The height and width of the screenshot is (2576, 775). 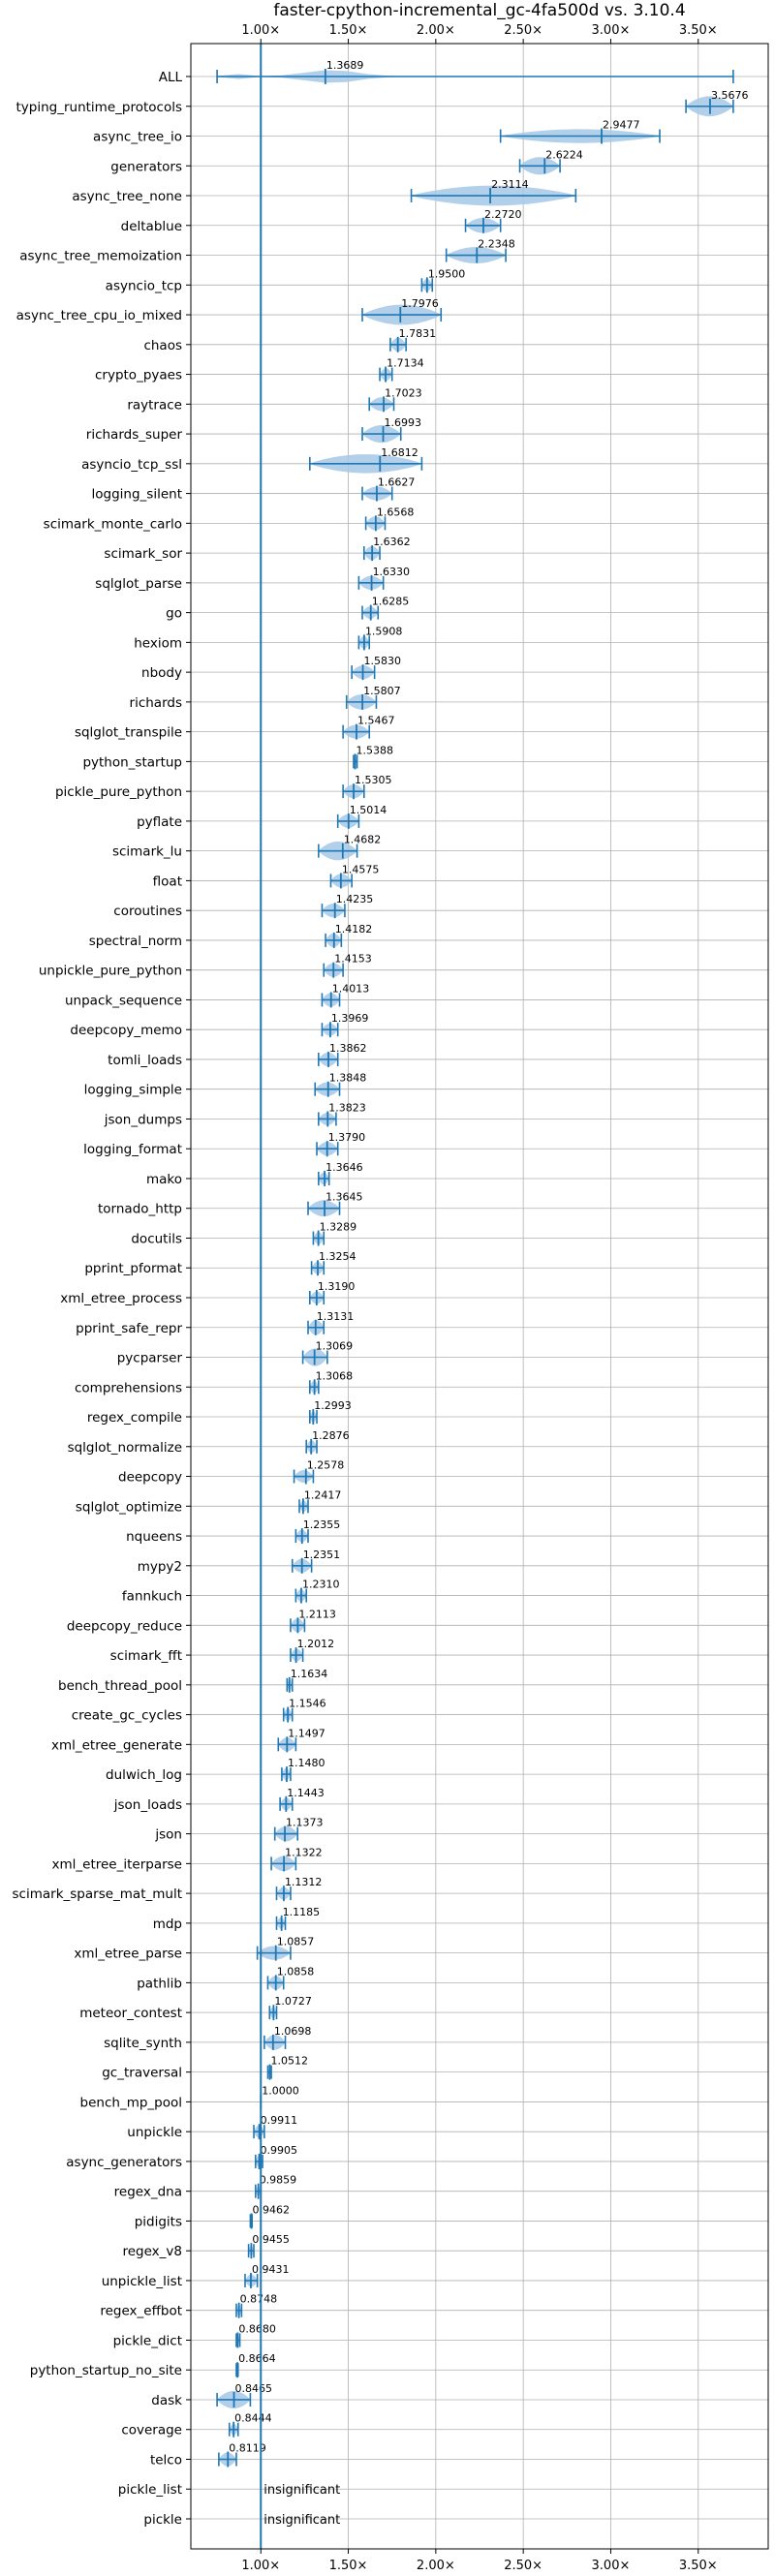 What do you see at coordinates (447, 273) in the screenshot?
I see `value-label: 1.9500` at bounding box center [447, 273].